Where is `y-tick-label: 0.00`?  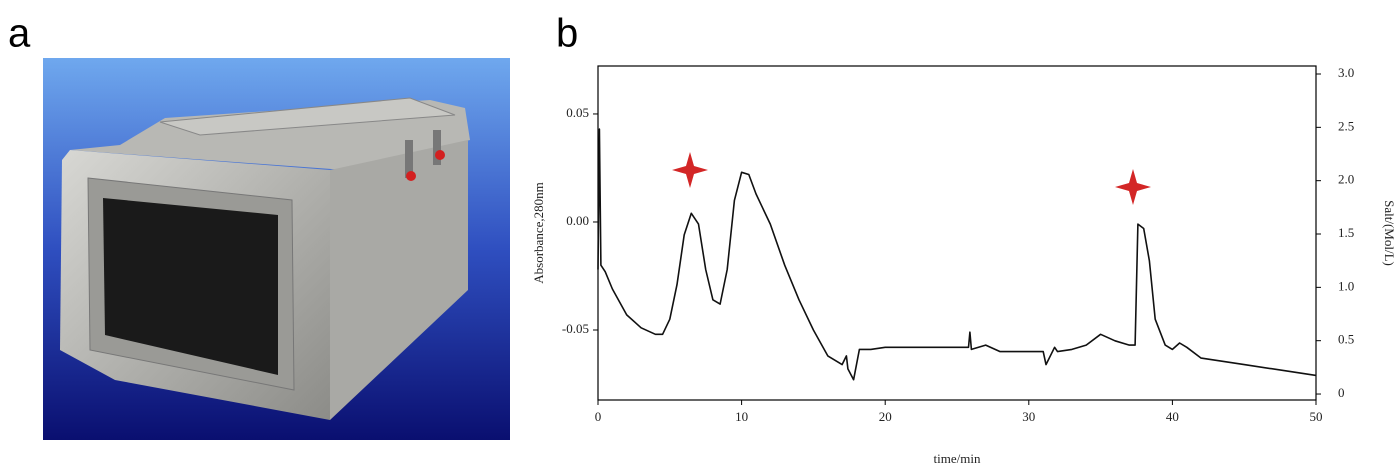 y-tick-label: 0.00 is located at coordinates (577, 220).